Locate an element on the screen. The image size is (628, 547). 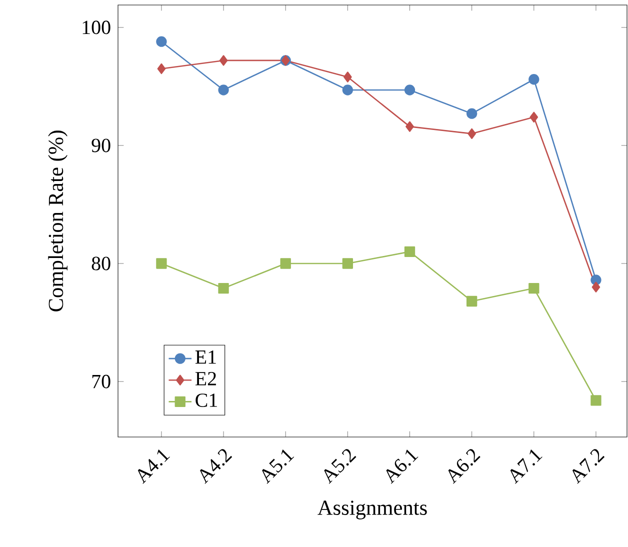
y-tick-label: 100 is located at coordinates (96, 27).